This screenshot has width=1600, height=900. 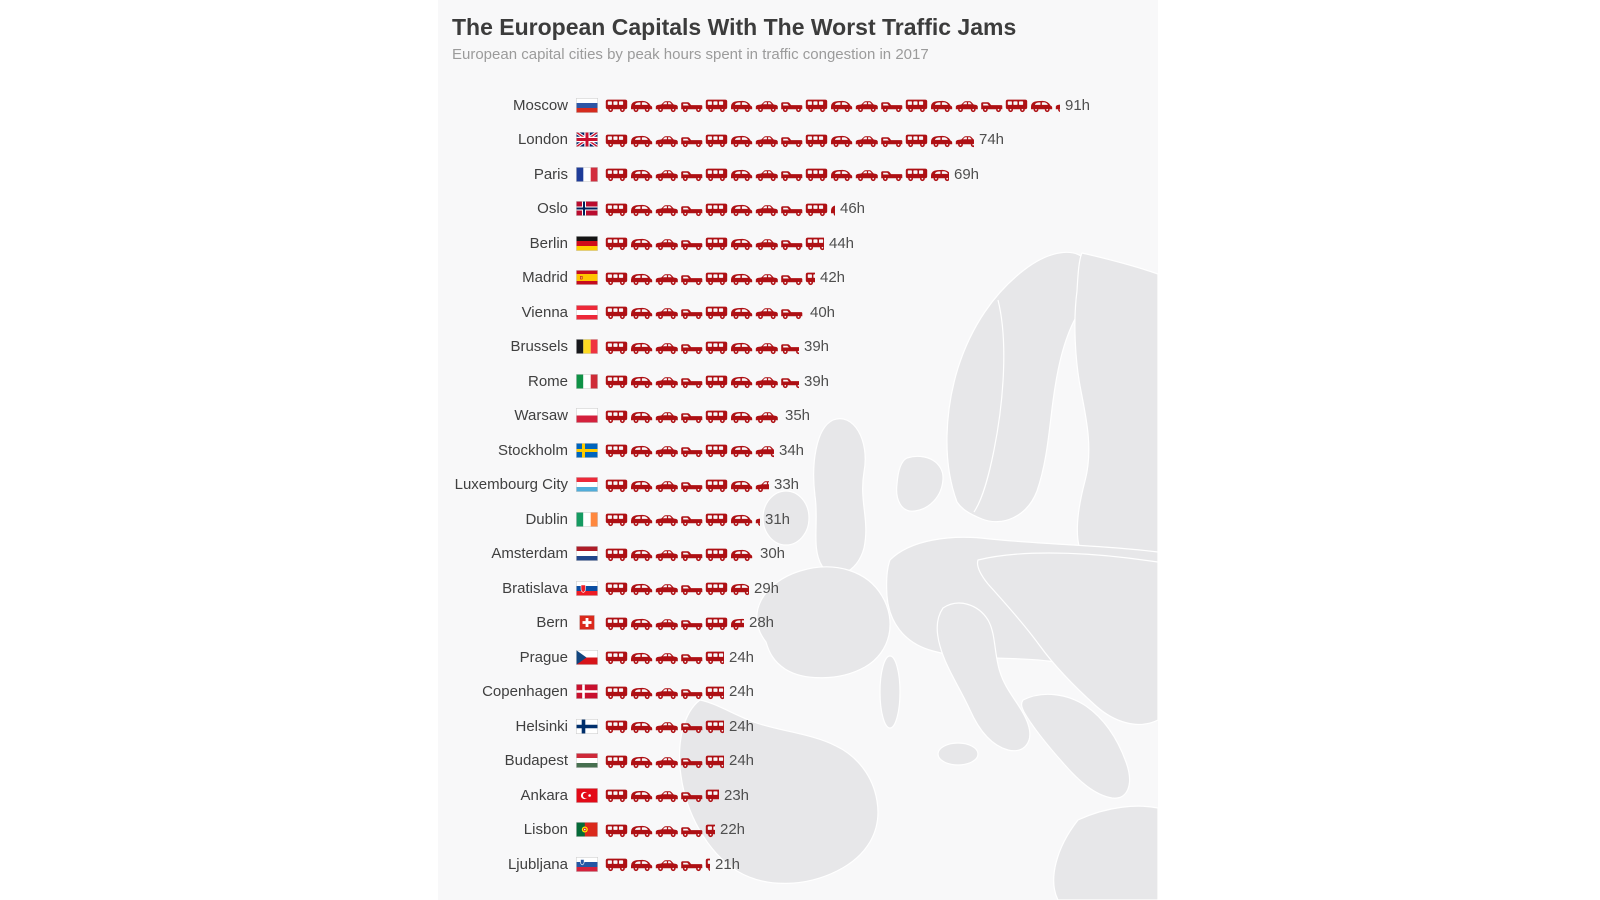 I want to click on hours-value: 91h, so click(x=1078, y=105).